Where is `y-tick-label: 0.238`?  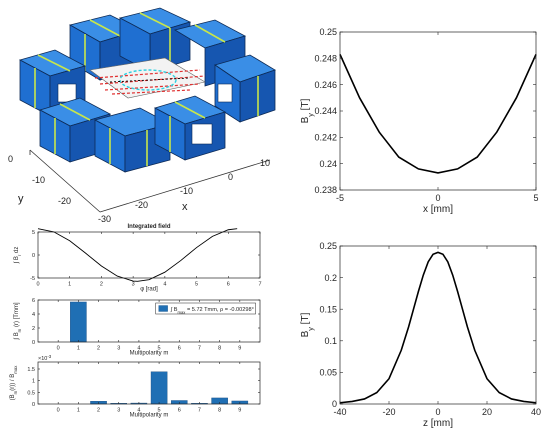
y-tick-label: 0.238 is located at coordinates (325, 190).